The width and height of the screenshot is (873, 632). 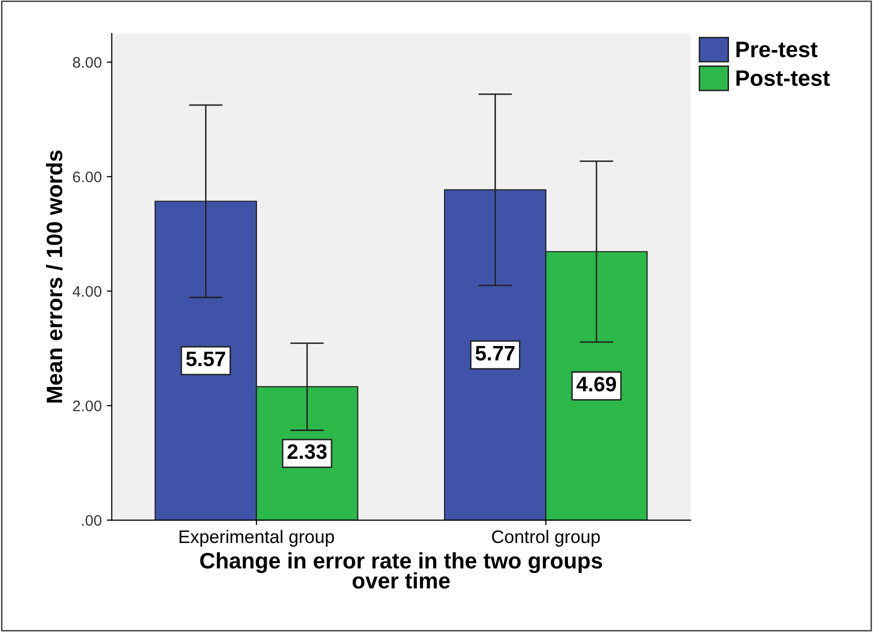 I want to click on x-axis-title: Change in error rate in the two groups over time, so click(x=401, y=570).